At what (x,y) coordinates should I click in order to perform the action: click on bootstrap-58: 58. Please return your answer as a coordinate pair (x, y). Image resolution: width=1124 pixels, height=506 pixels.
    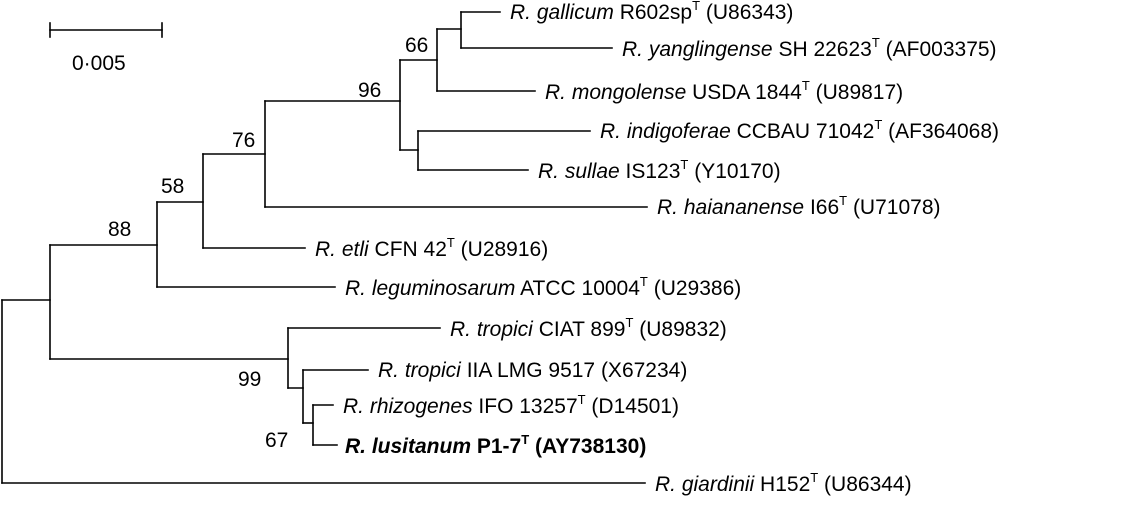
    Looking at the image, I should click on (172, 186).